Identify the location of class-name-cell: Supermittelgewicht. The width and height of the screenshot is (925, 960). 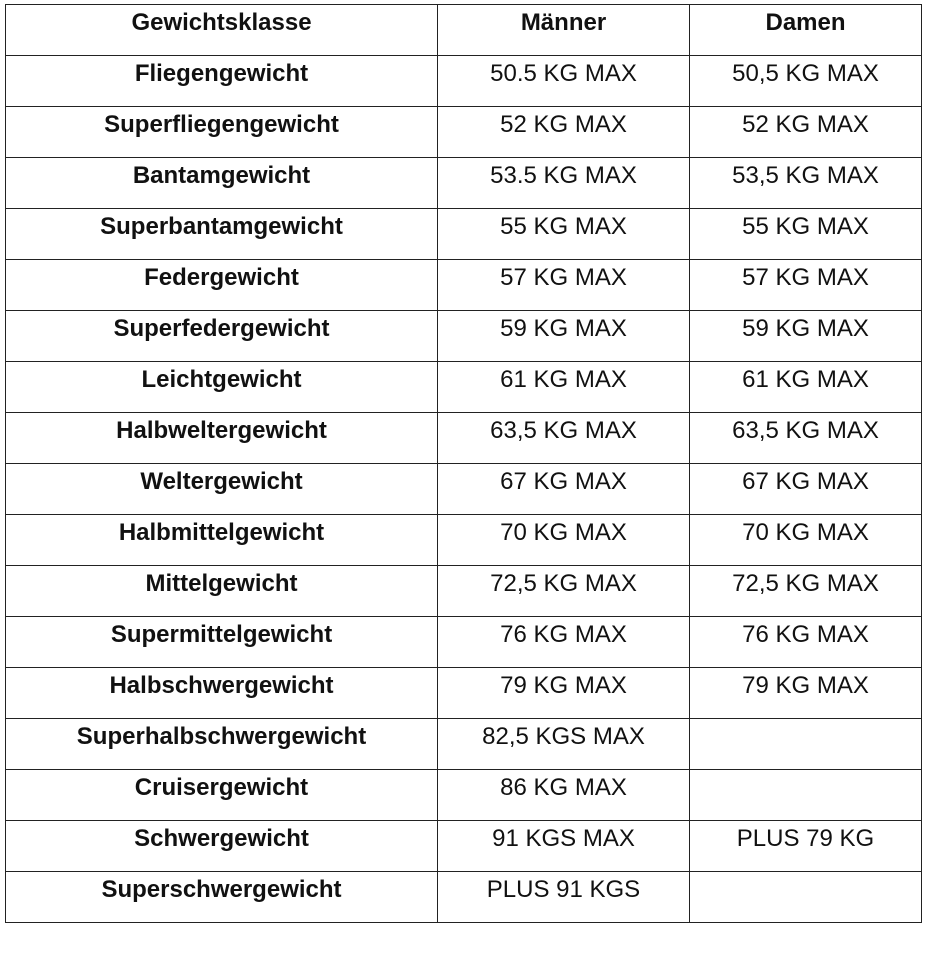
(221, 642).